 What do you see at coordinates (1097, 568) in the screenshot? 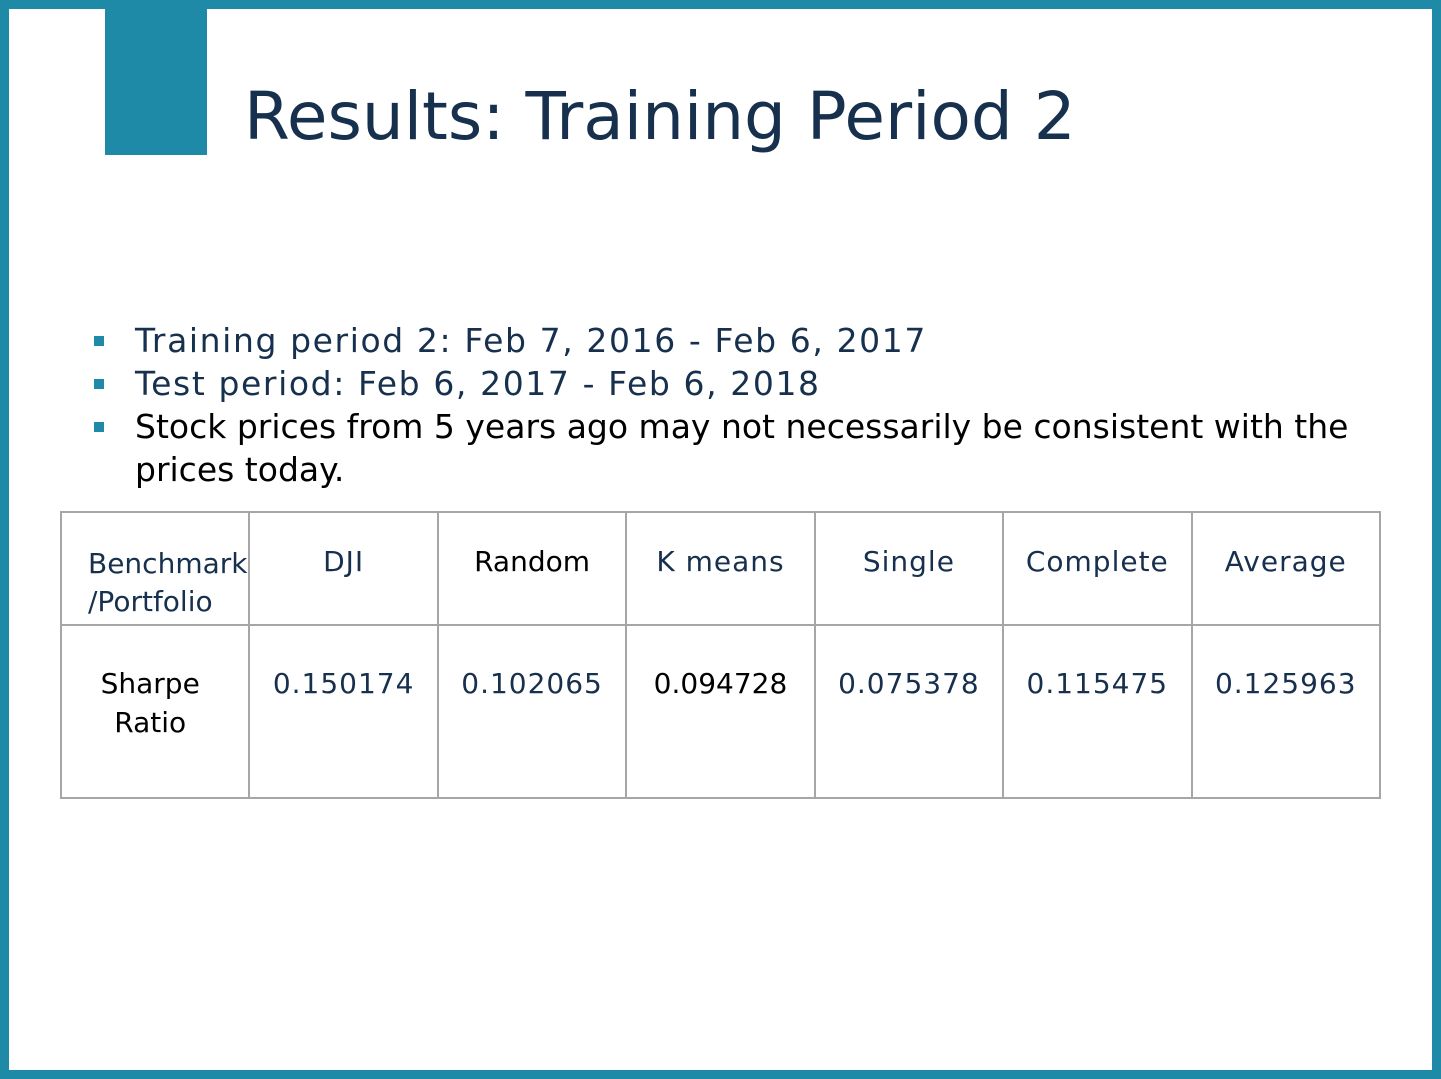
I see `column-header-complete: Complete` at bounding box center [1097, 568].